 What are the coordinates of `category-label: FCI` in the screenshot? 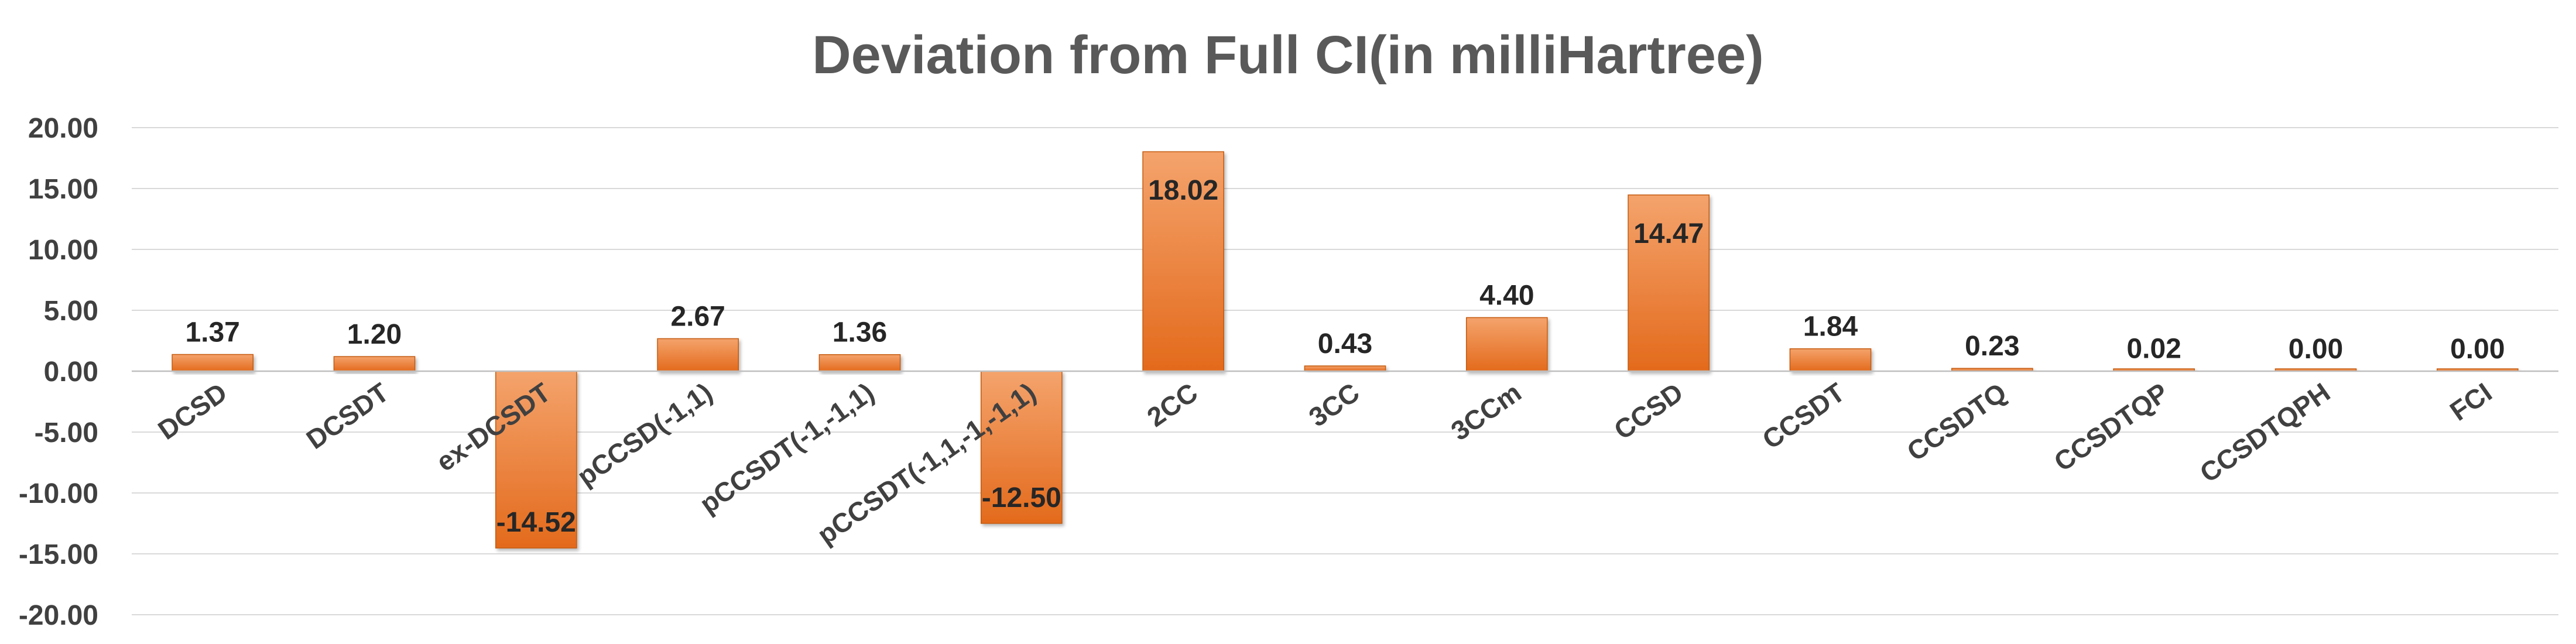 It's located at (2471, 402).